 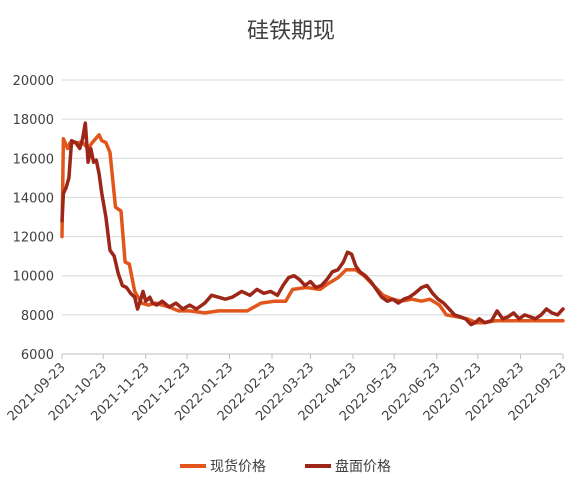 What do you see at coordinates (37, 316) in the screenshot?
I see `y-tick-label: 8000` at bounding box center [37, 316].